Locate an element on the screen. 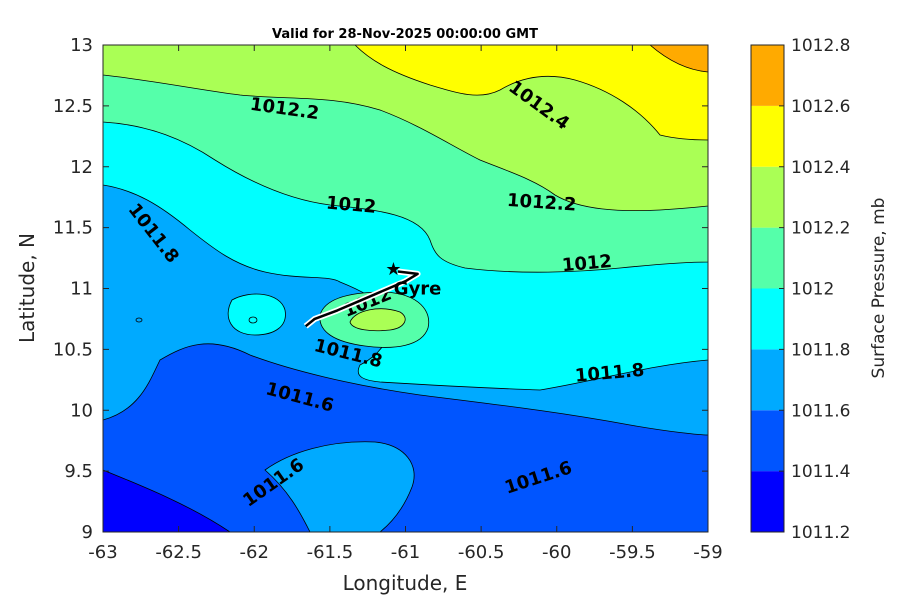  colorbar-tick-label: 1012.6 is located at coordinates (820, 107).